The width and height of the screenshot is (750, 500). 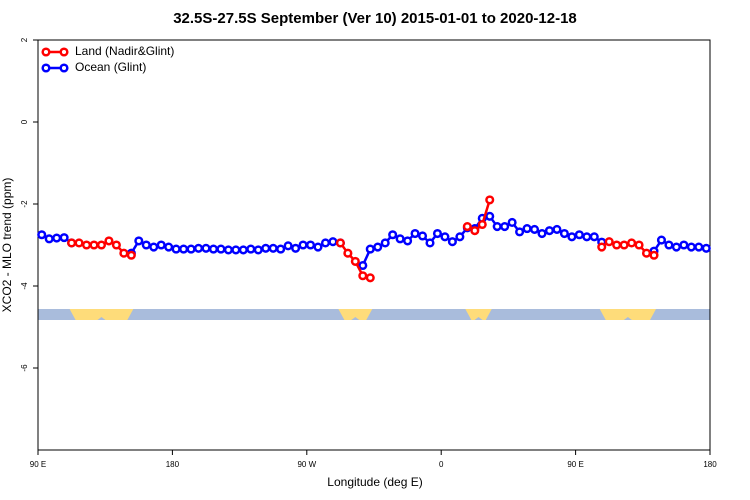 What do you see at coordinates (441, 464) in the screenshot?
I see `x-tick-label: 0` at bounding box center [441, 464].